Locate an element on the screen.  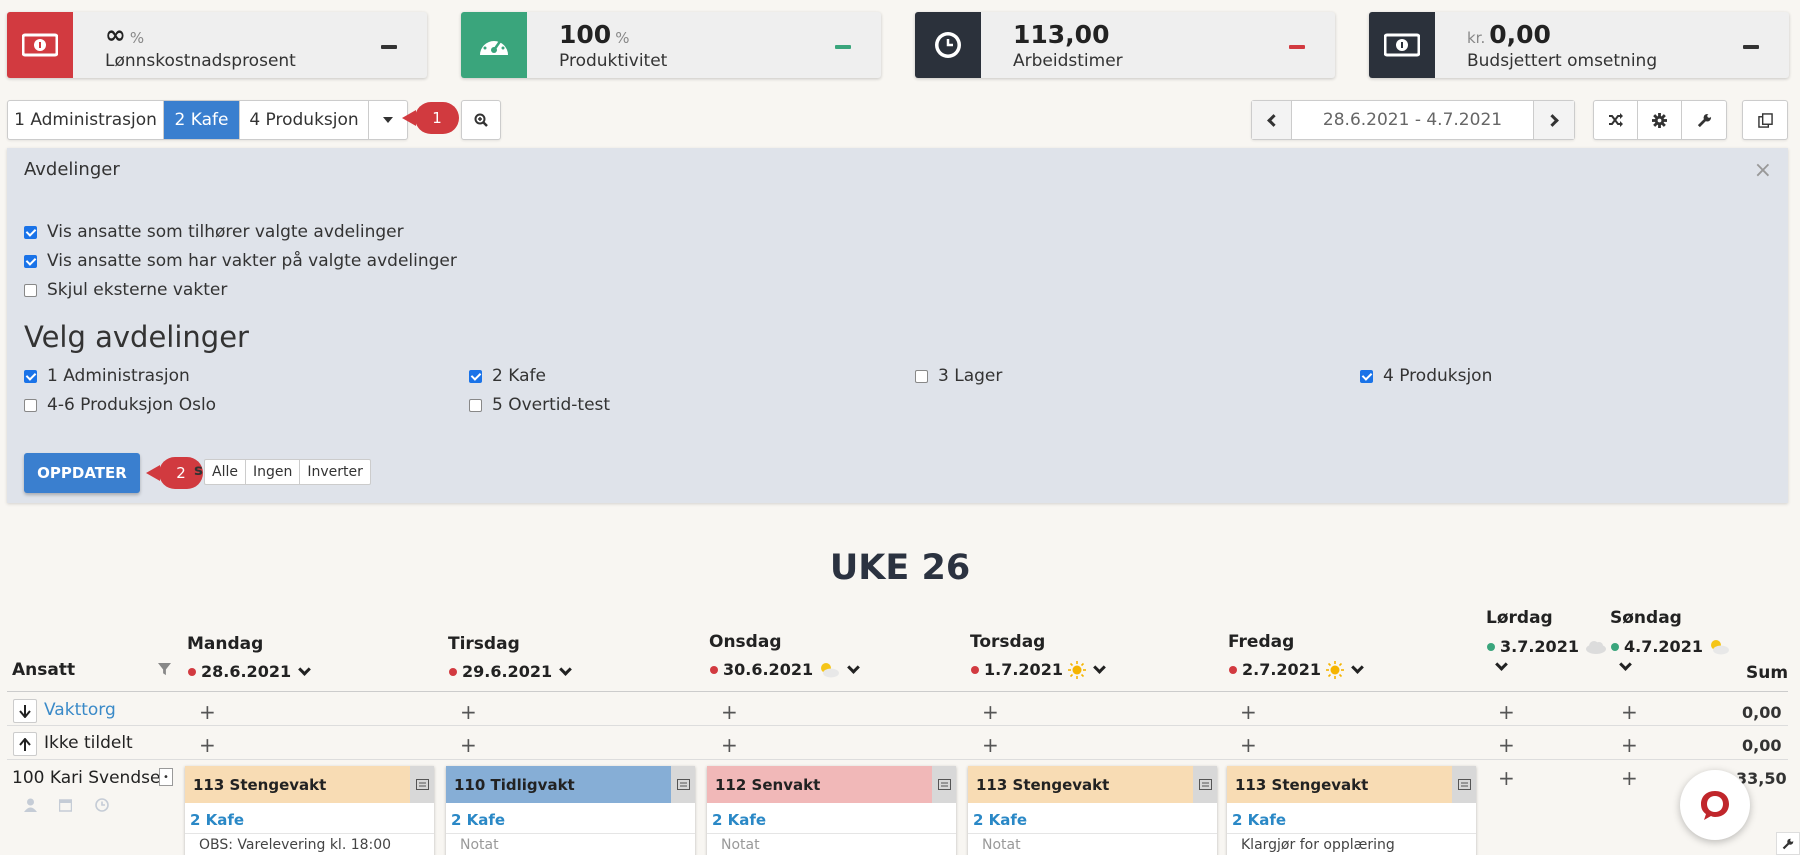
shift-department: 2 Kafe is located at coordinates (1259, 820).